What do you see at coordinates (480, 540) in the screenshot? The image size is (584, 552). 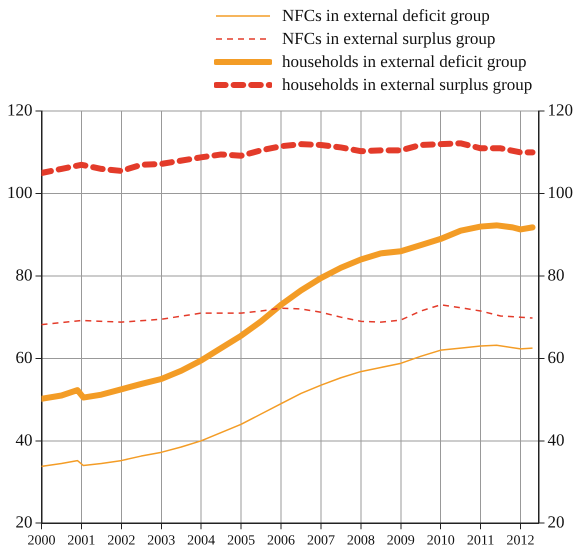 I see `x-tick-label: 2011` at bounding box center [480, 540].